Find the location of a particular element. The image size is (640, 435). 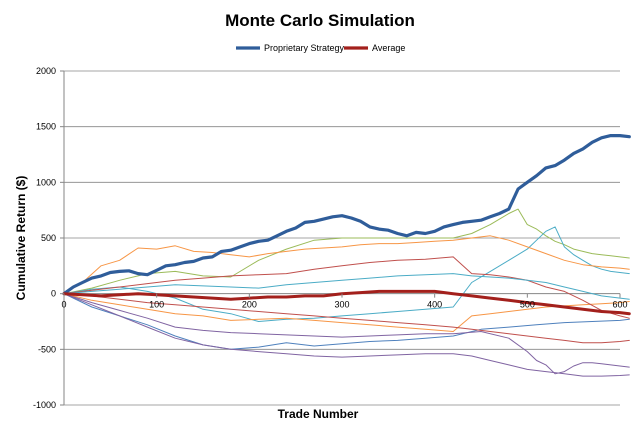

legend-label: Average is located at coordinates (388, 48).